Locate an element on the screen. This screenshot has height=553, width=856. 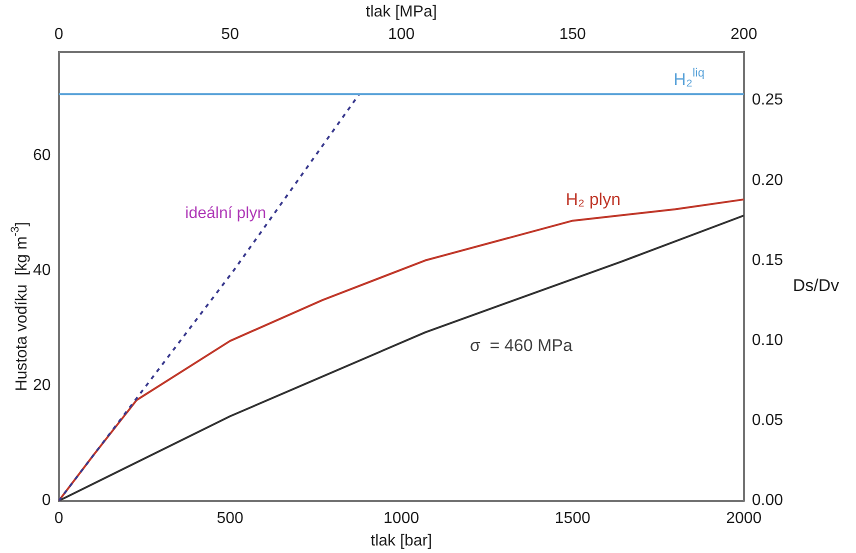
x2-tick-label: 200 is located at coordinates (744, 35).